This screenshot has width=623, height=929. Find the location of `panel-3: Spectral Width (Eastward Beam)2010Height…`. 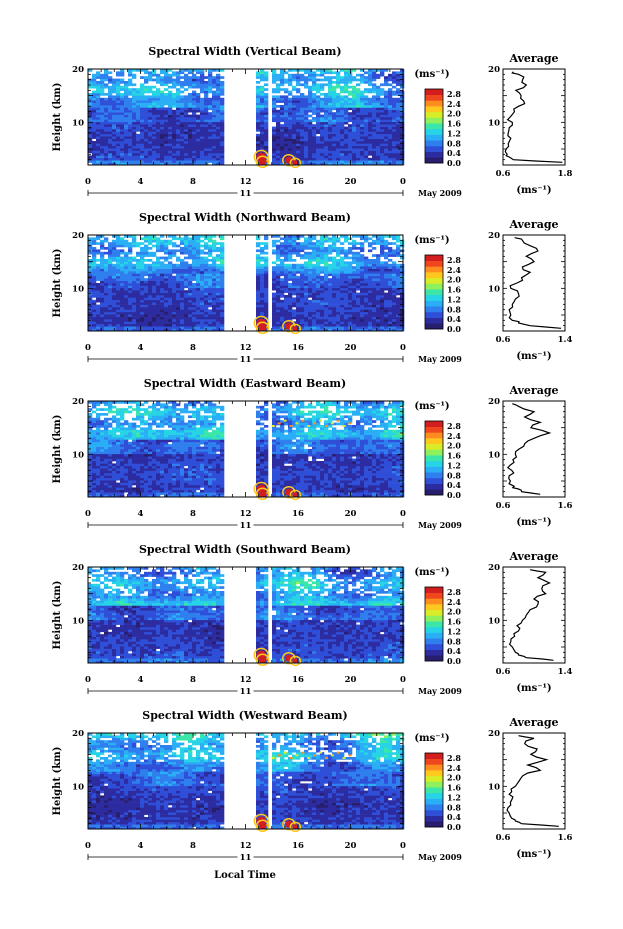

panel-3: Spectral Width (Eastward Beam)2010Height… is located at coordinates (312, 454).